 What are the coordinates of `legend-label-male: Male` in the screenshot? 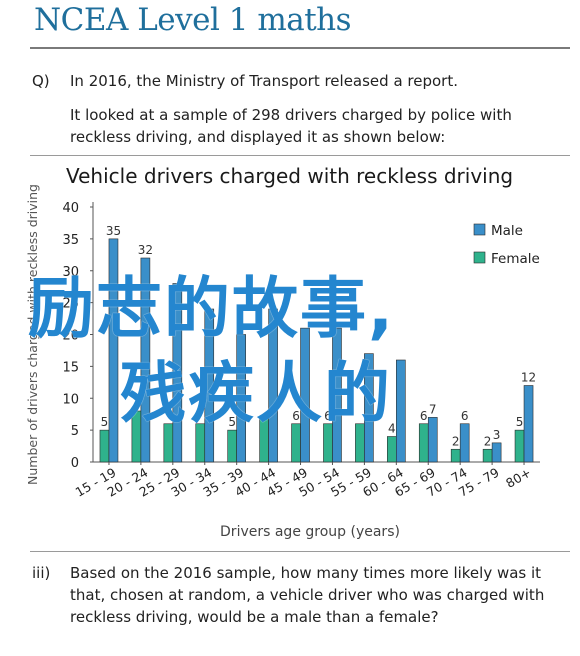 It's located at (507, 231).